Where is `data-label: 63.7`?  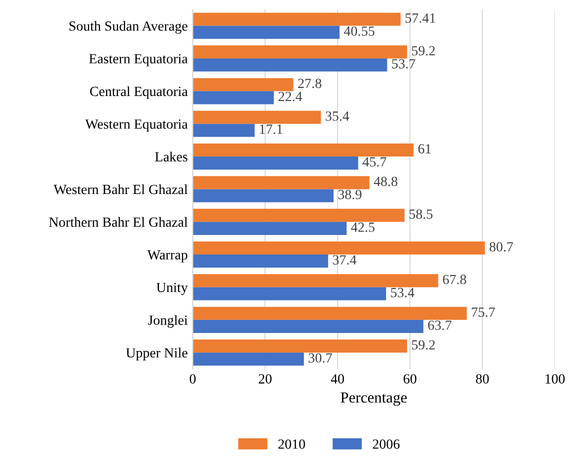
data-label: 63.7 is located at coordinates (440, 325).